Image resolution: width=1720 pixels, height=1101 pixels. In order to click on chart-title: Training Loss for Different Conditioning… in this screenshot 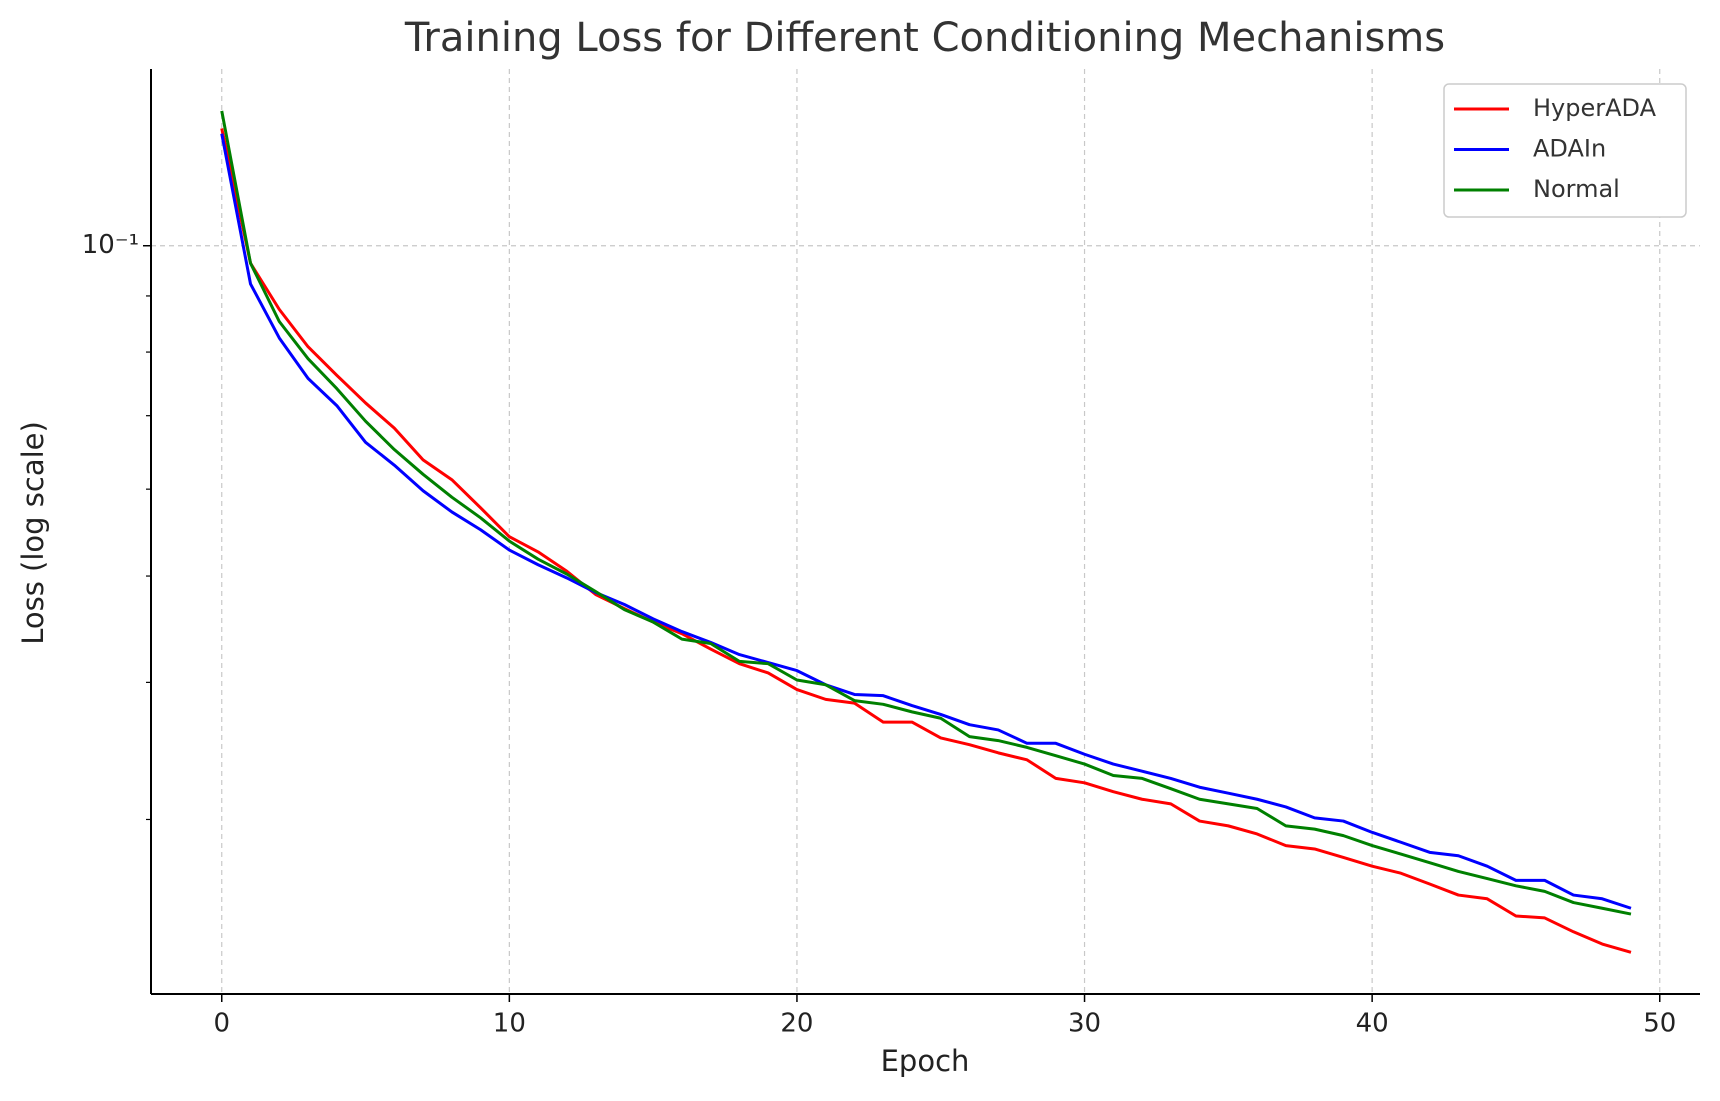, I will do `click(924, 38)`.